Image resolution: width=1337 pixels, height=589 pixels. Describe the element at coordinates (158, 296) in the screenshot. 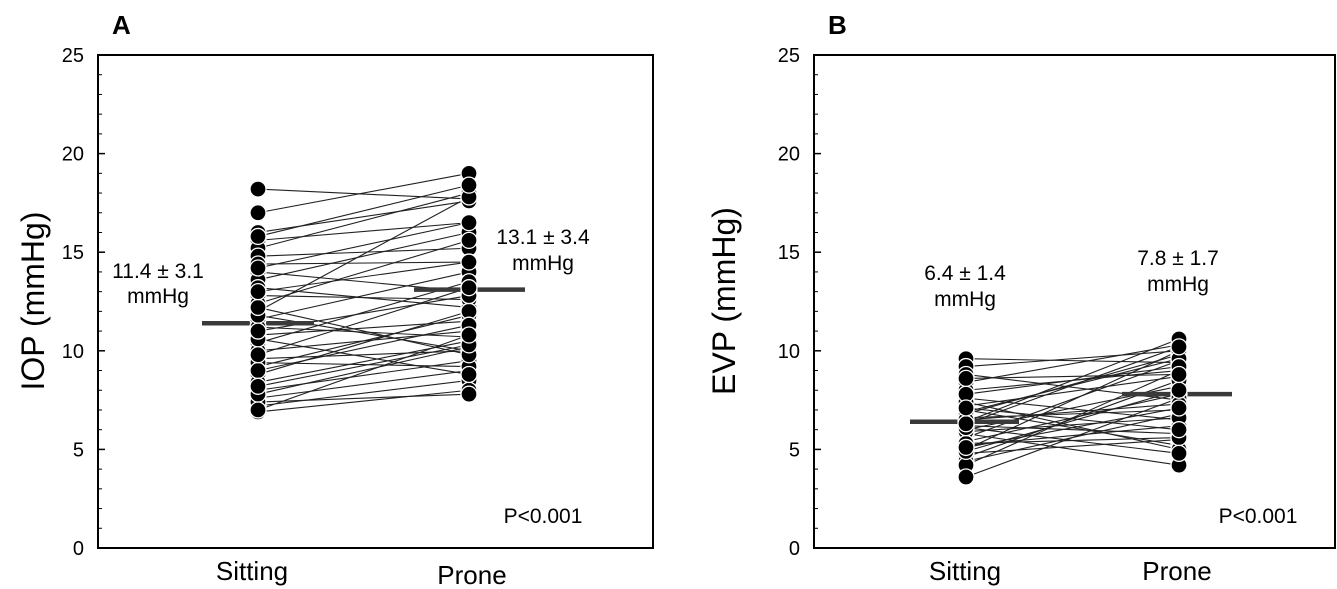

I see `panel-a-sitting-unit-label: mmHg` at that location.